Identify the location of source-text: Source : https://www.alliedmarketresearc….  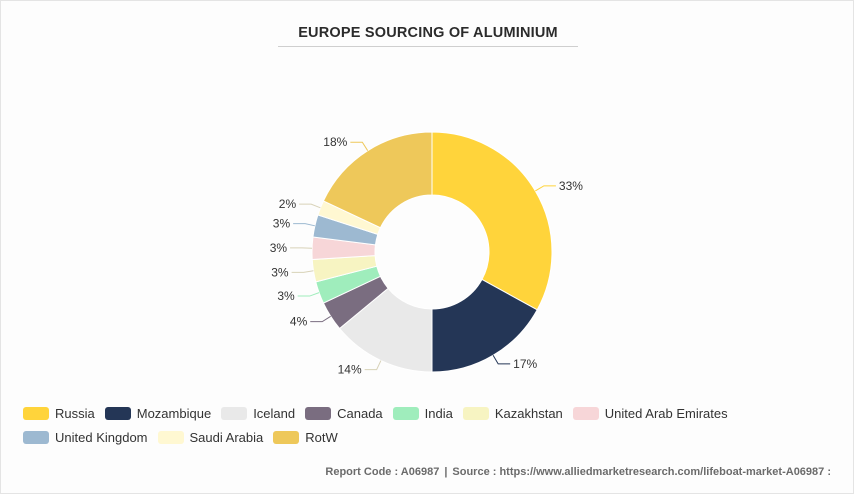
(641, 472).